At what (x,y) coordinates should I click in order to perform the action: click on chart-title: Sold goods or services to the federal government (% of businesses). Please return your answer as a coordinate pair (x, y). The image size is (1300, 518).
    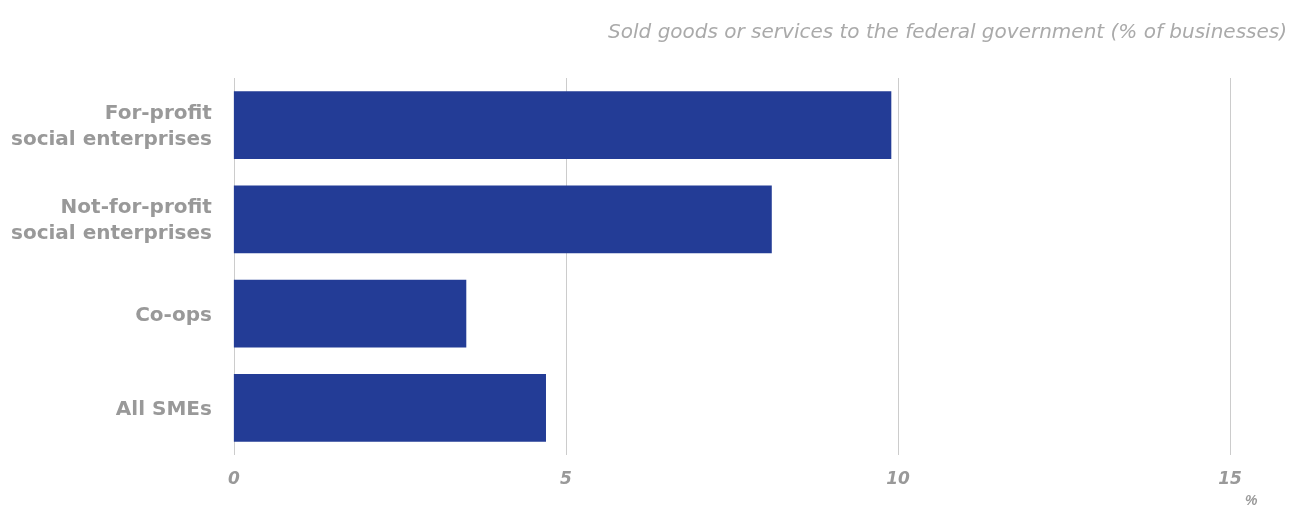
    Looking at the image, I should click on (948, 31).